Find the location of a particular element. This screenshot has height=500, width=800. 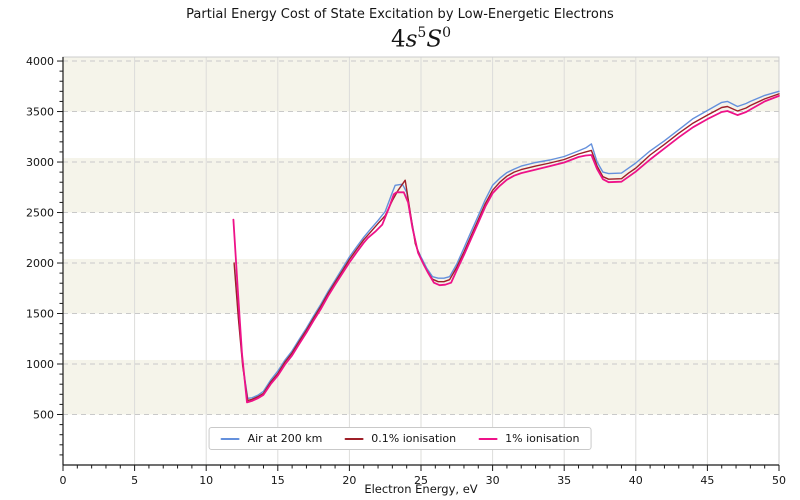

subtitle-principal-number: 4 is located at coordinates (398, 39).